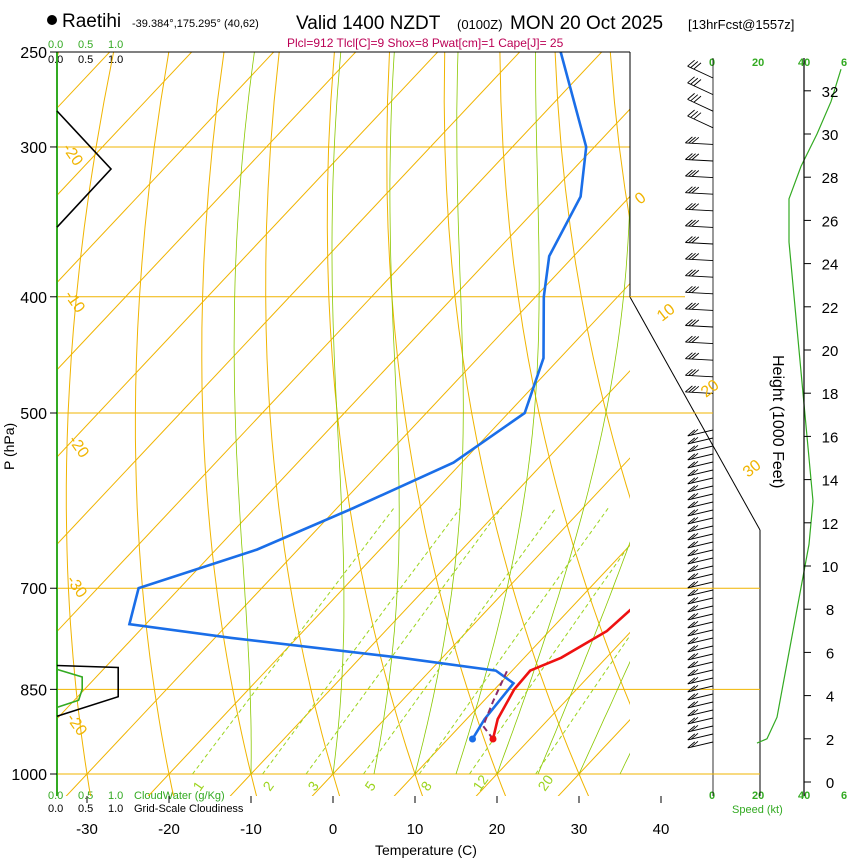 This screenshot has height=860, width=850. I want to click on pressure-tick-label: 250, so click(33, 53).